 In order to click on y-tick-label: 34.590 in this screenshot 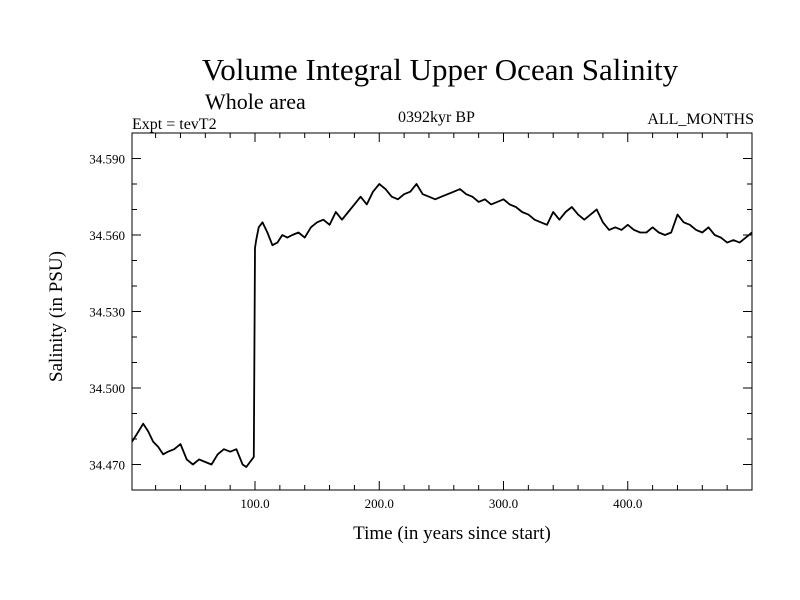, I will do `click(107, 159)`.